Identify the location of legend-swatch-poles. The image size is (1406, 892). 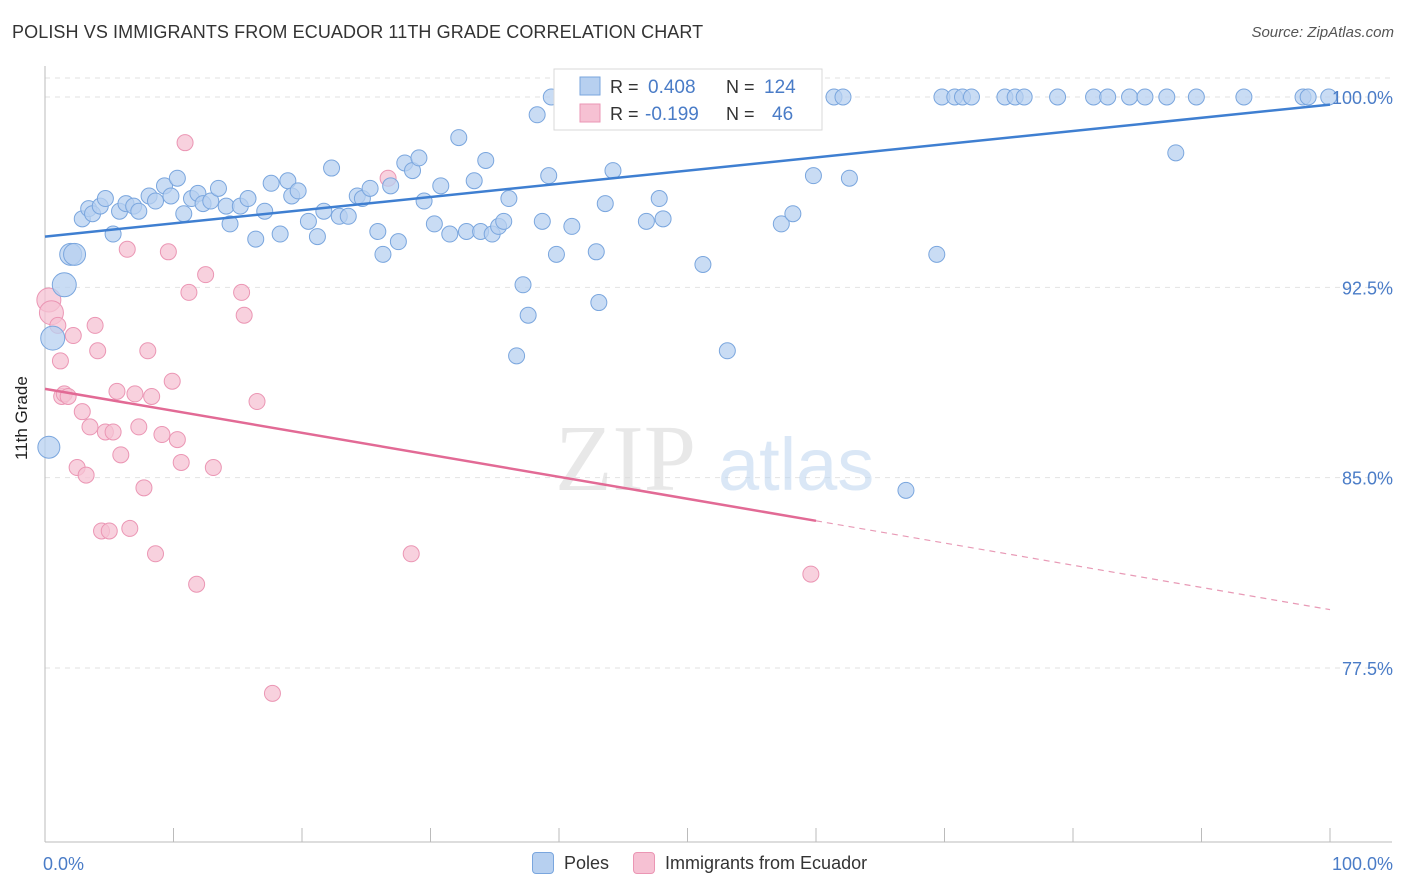
(590, 86).